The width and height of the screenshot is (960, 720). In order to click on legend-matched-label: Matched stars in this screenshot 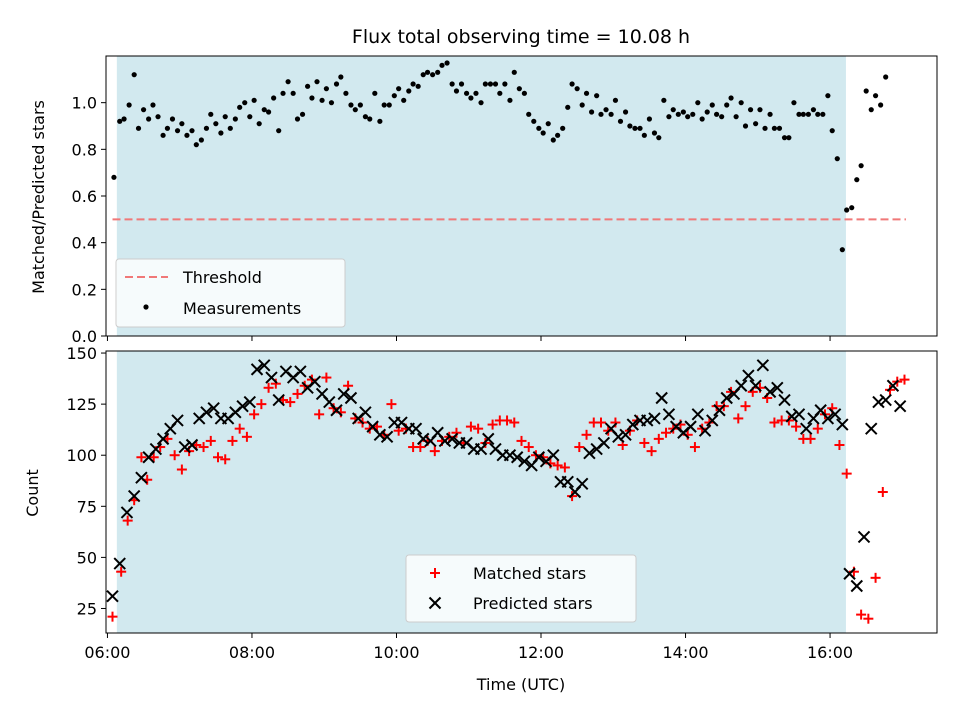, I will do `click(529, 573)`.